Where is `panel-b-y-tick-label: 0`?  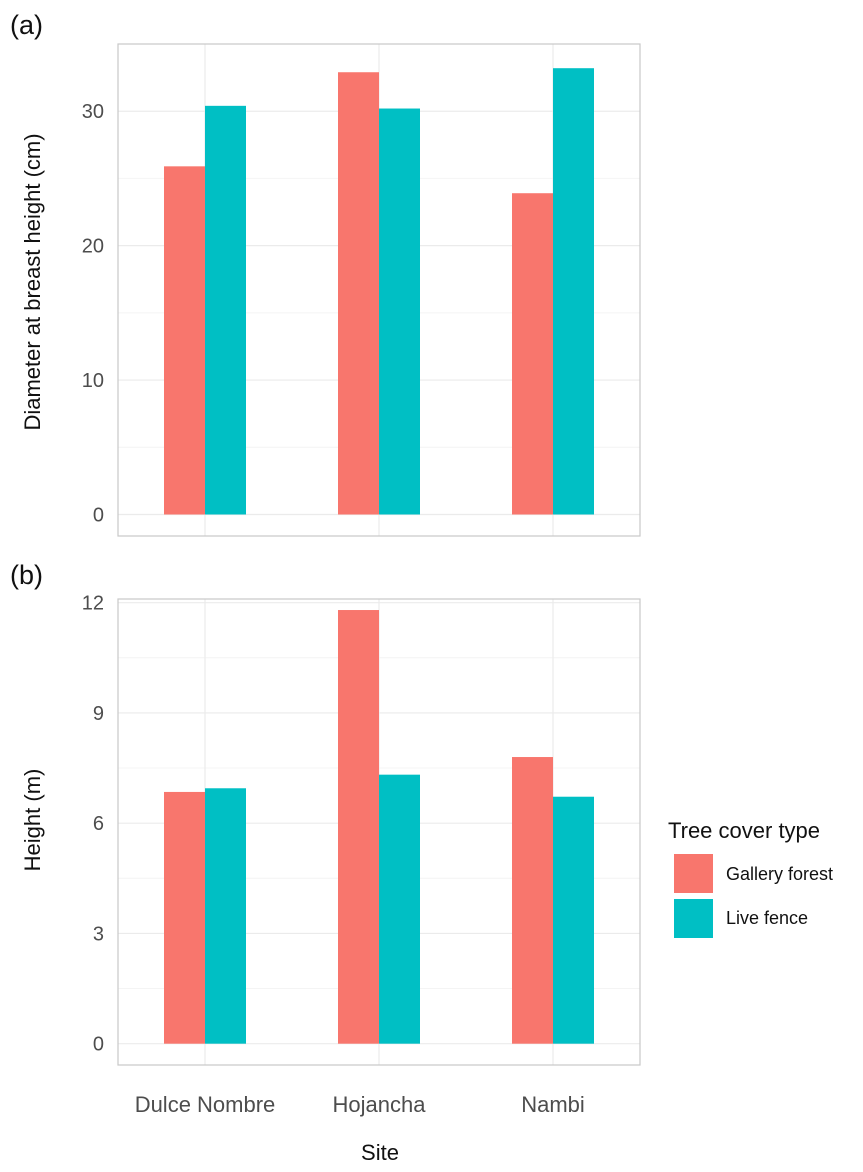
panel-b-y-tick-label: 0 is located at coordinates (98, 1045).